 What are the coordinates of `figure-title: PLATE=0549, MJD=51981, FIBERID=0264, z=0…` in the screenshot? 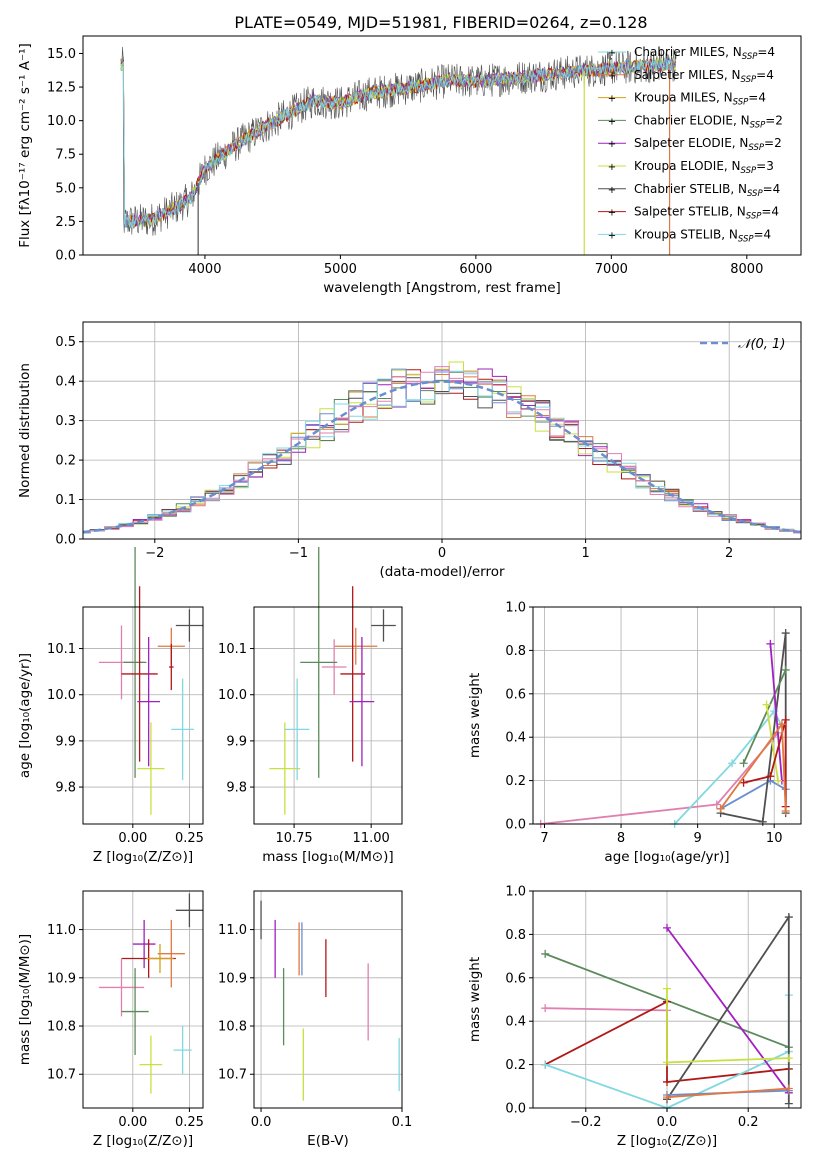 It's located at (440, 22).